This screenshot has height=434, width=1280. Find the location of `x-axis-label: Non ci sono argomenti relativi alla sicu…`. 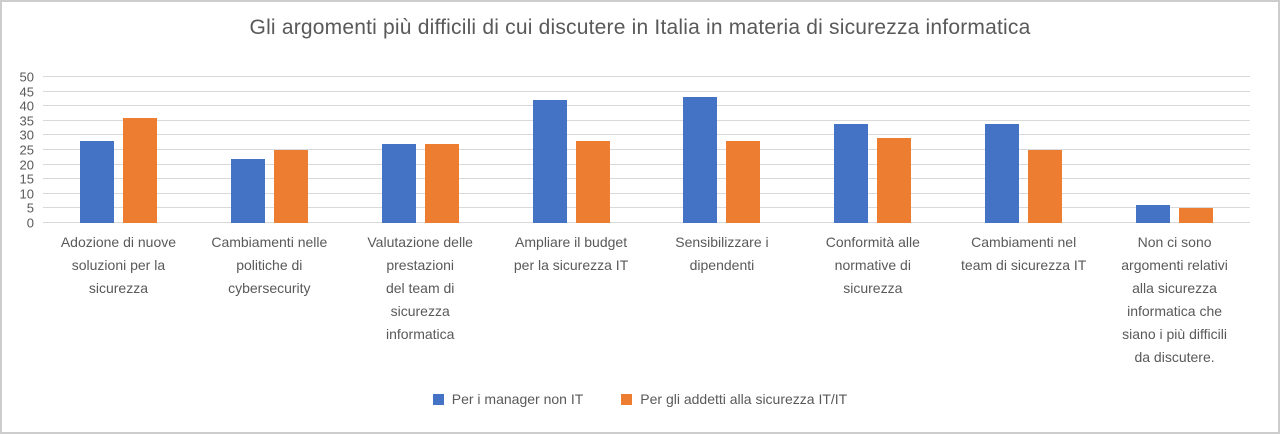

x-axis-label: Non ci sono argomenti relativi alla sicu… is located at coordinates (1174, 299).